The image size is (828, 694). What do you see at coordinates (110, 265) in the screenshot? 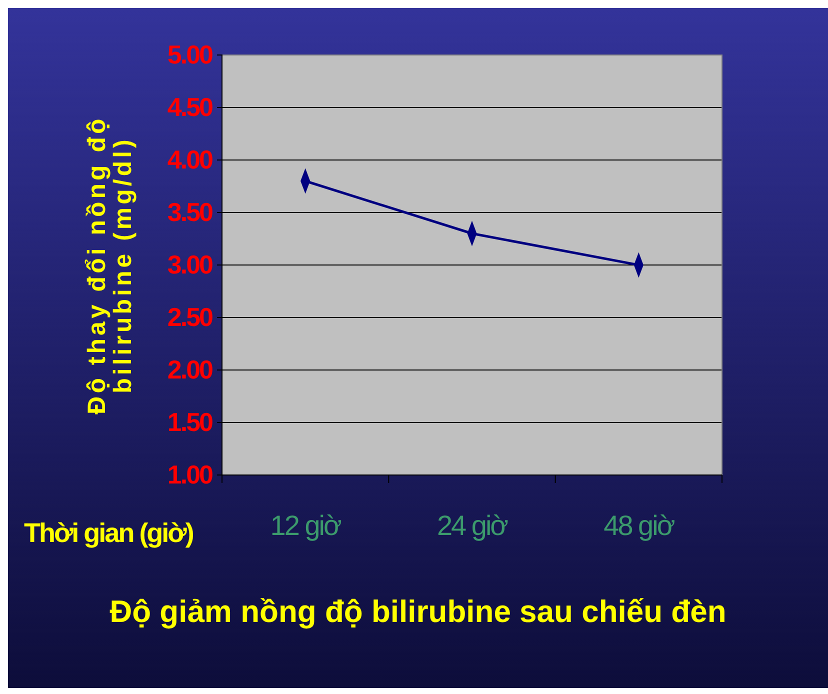
I see `y-axis-title: Độ thay đổi nồng độ bilirubine (mg/dl)` at bounding box center [110, 265].